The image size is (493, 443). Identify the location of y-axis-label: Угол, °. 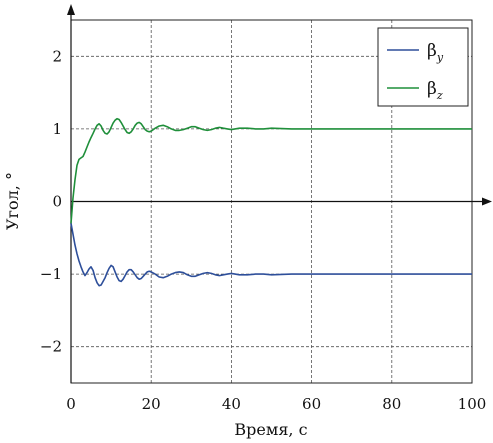
(12, 201).